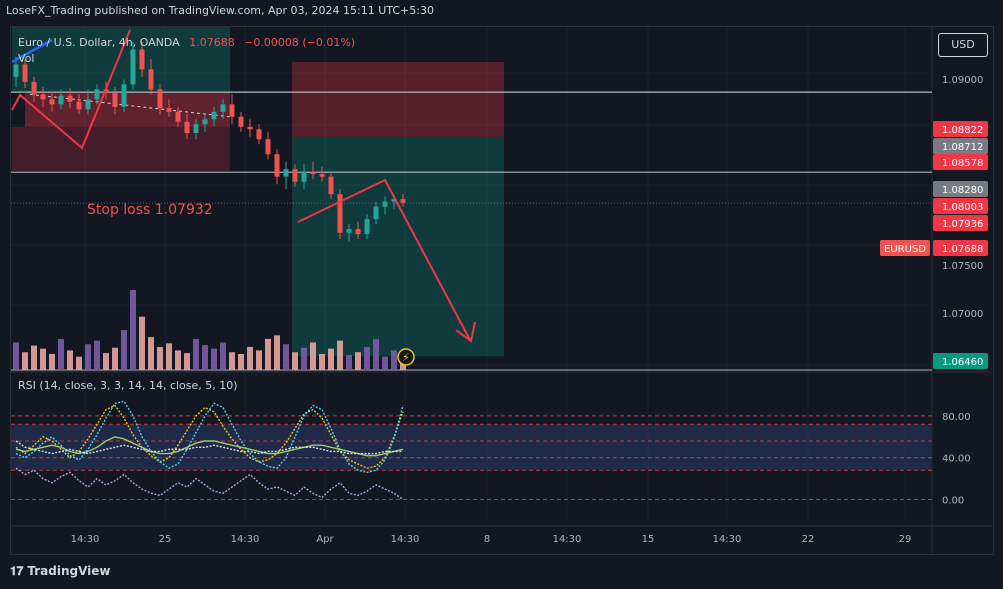 This screenshot has height=589, width=1003. I want to click on symbol-tag-box, so click(905, 248).